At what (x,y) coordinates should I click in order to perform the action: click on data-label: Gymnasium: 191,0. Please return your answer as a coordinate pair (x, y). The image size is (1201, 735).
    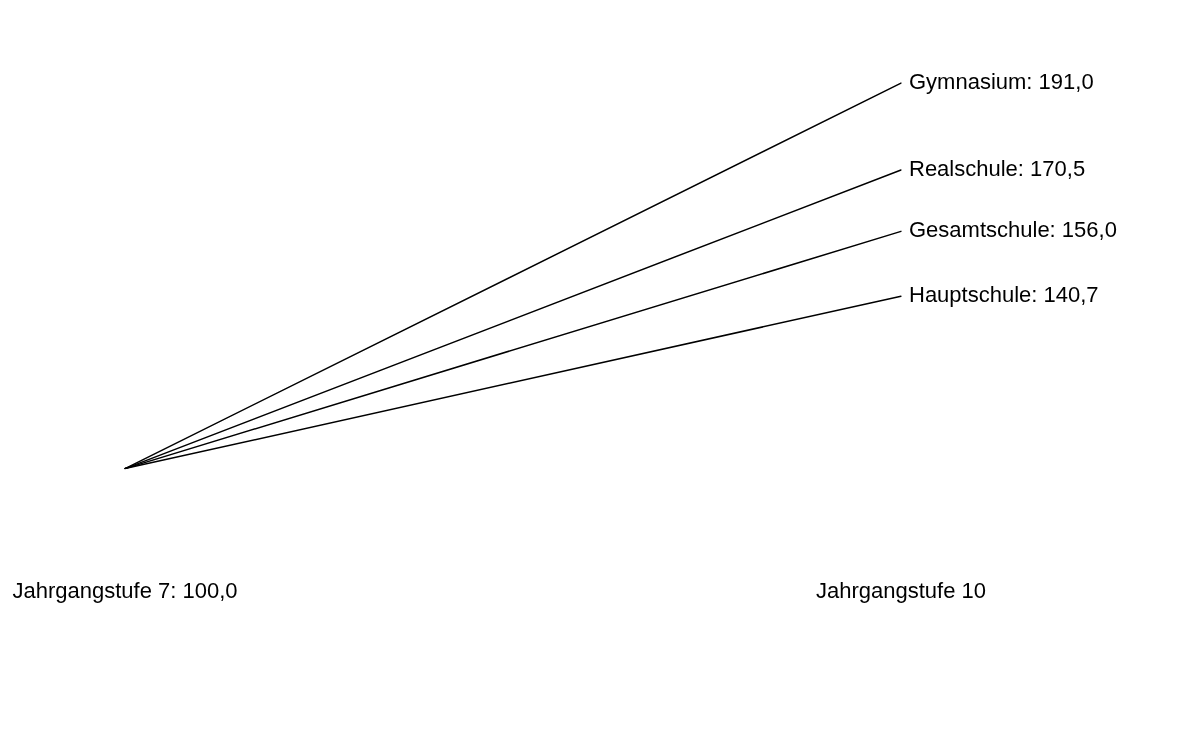
    Looking at the image, I should click on (1001, 82).